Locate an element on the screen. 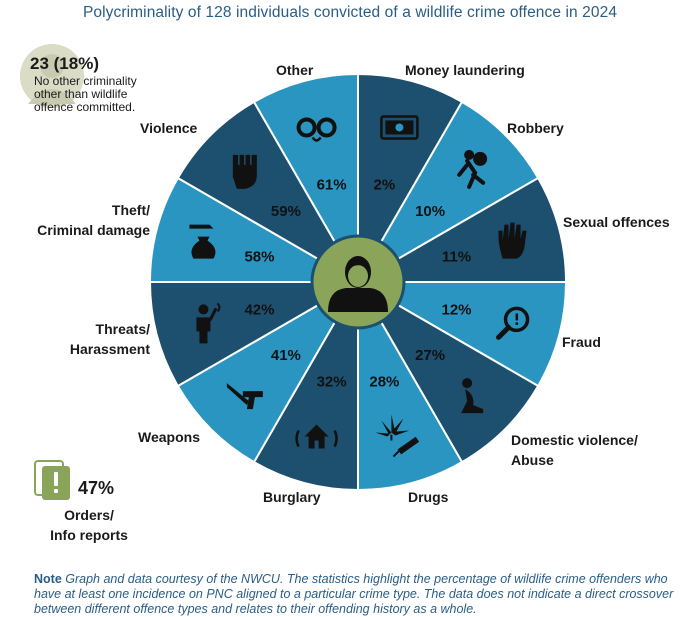 This screenshot has width=700, height=617. label-sexual-offences: Sexual offences is located at coordinates (616, 222).